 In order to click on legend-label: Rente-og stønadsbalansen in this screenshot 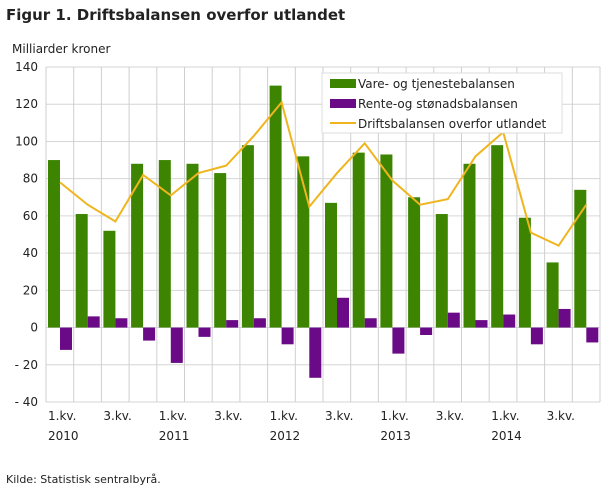, I will do `click(438, 104)`.